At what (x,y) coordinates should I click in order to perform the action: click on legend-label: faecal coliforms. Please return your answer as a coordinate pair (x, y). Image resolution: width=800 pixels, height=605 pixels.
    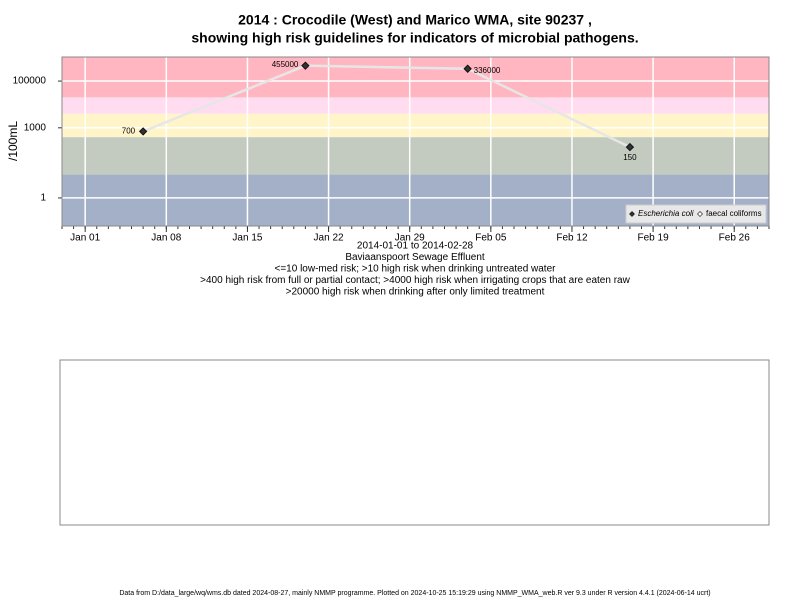
    Looking at the image, I should click on (734, 213).